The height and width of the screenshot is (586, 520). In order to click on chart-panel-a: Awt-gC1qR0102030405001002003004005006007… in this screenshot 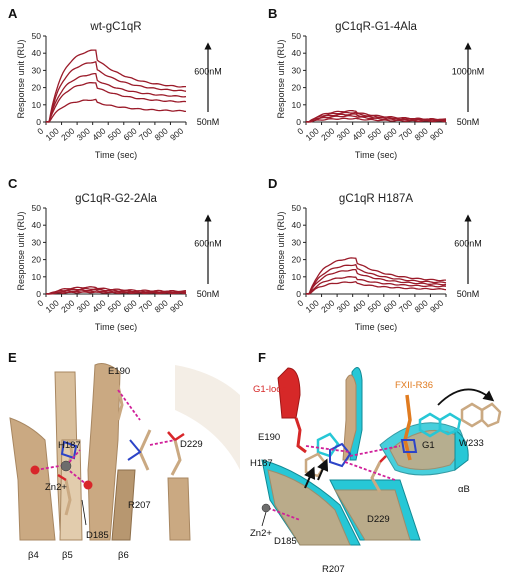, I will do `click(115, 83)`.